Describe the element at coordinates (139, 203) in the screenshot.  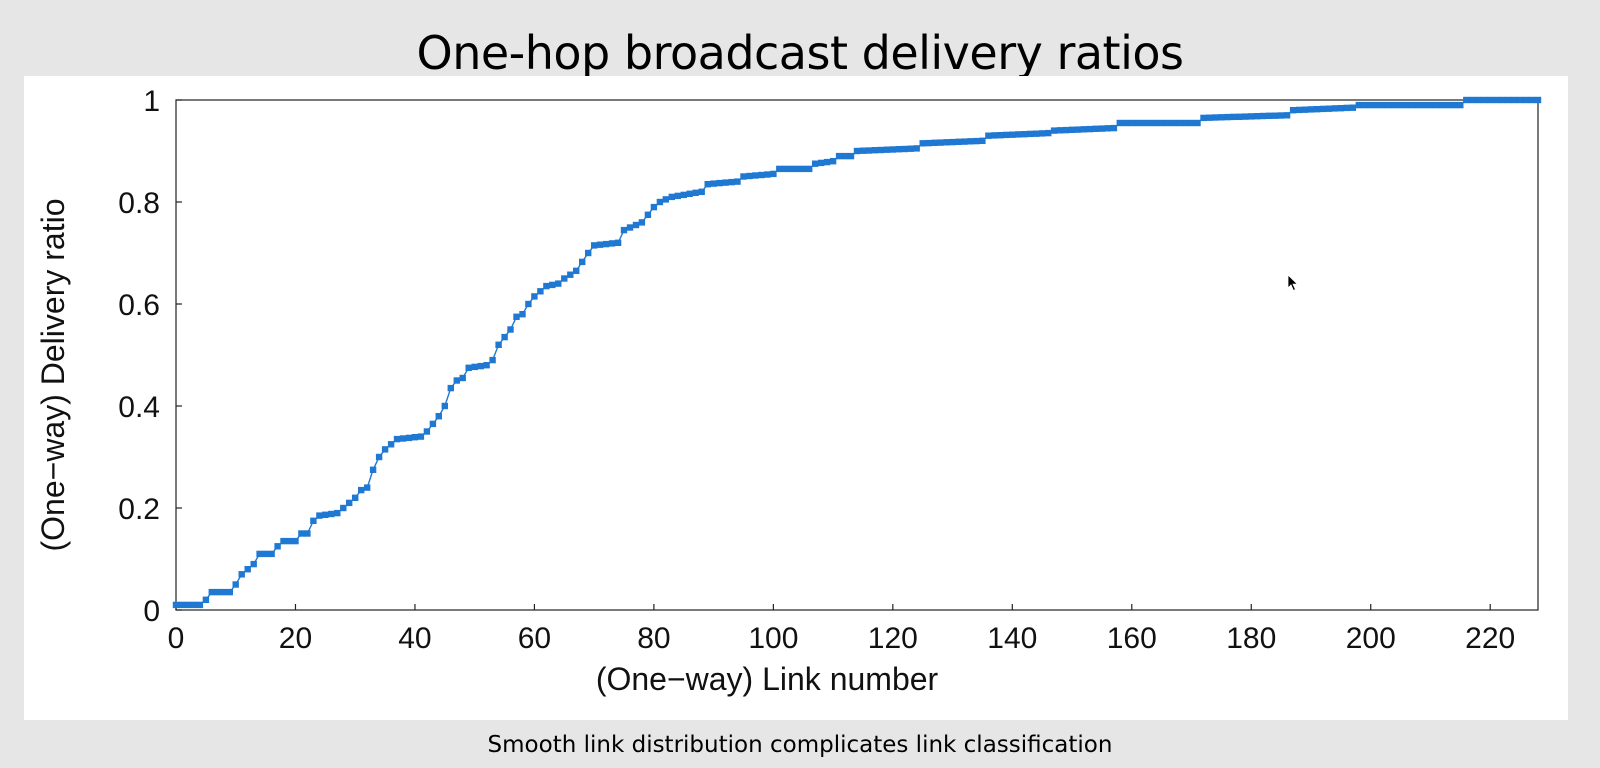
I see `y-tick-label: 0.8` at that location.